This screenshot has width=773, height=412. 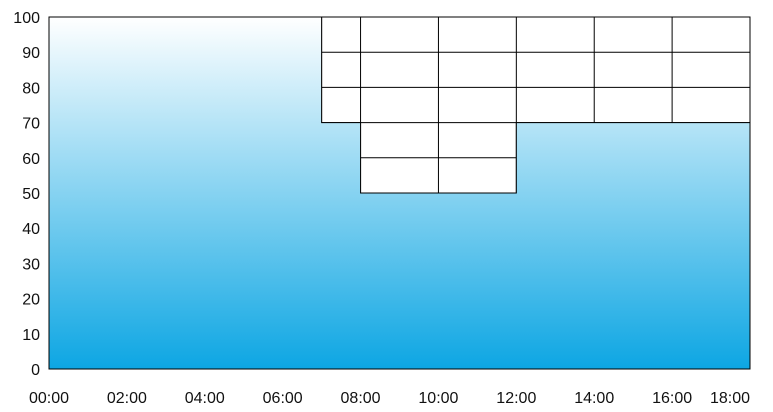 What do you see at coordinates (31, 159) in the screenshot?
I see `y-tick-label: 60` at bounding box center [31, 159].